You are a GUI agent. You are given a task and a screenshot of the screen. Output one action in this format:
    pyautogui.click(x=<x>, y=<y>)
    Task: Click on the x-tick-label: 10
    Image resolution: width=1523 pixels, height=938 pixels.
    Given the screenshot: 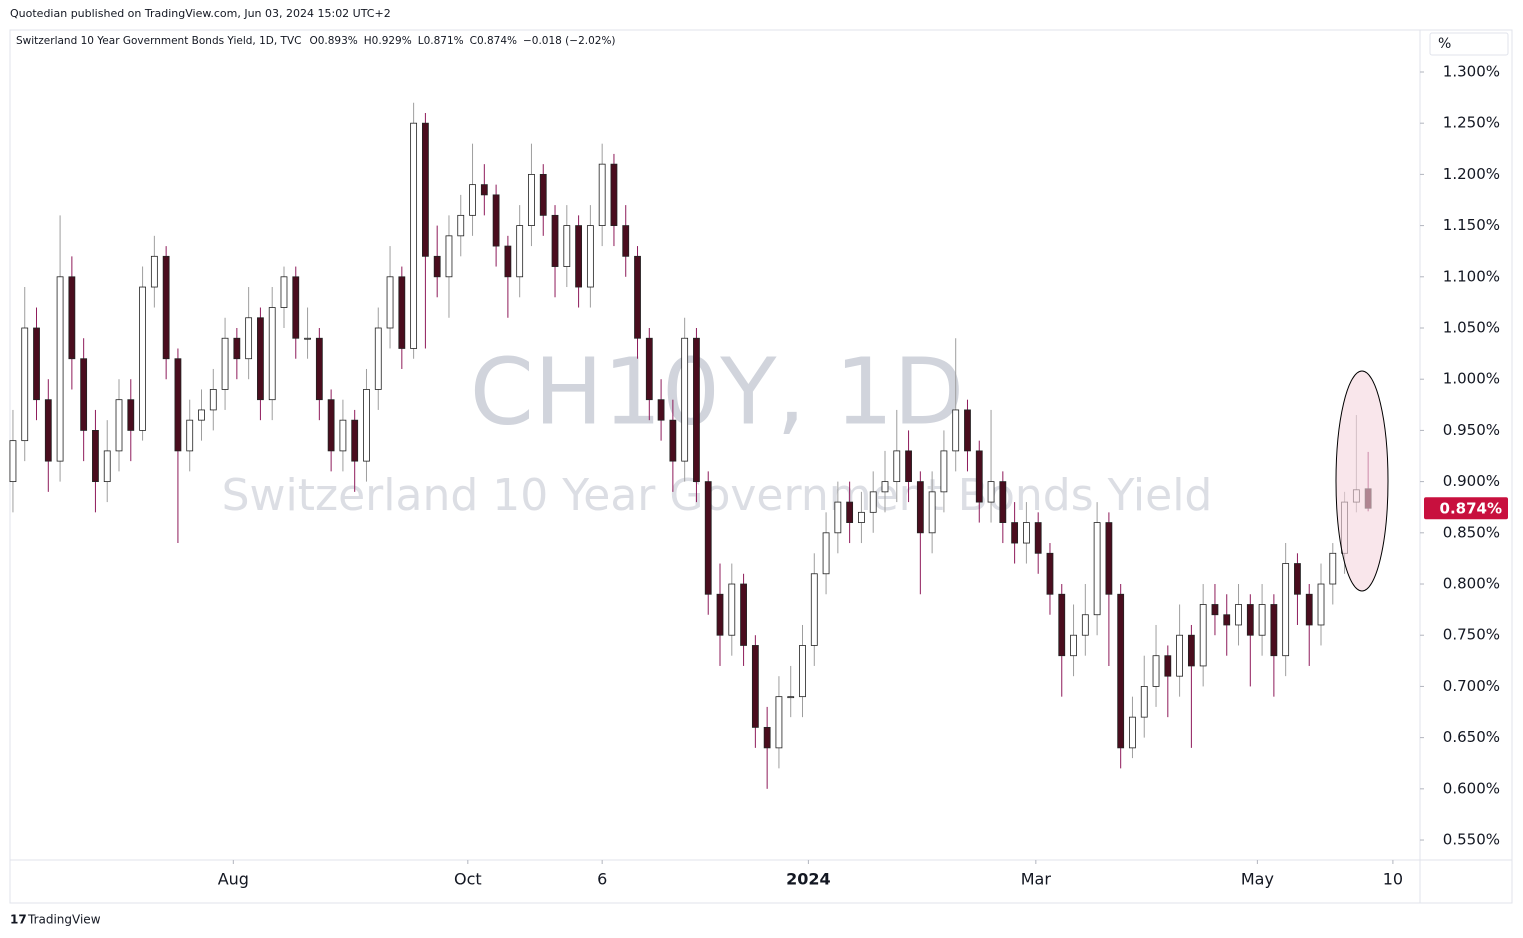 What is the action you would take?
    pyautogui.click(x=1393, y=879)
    